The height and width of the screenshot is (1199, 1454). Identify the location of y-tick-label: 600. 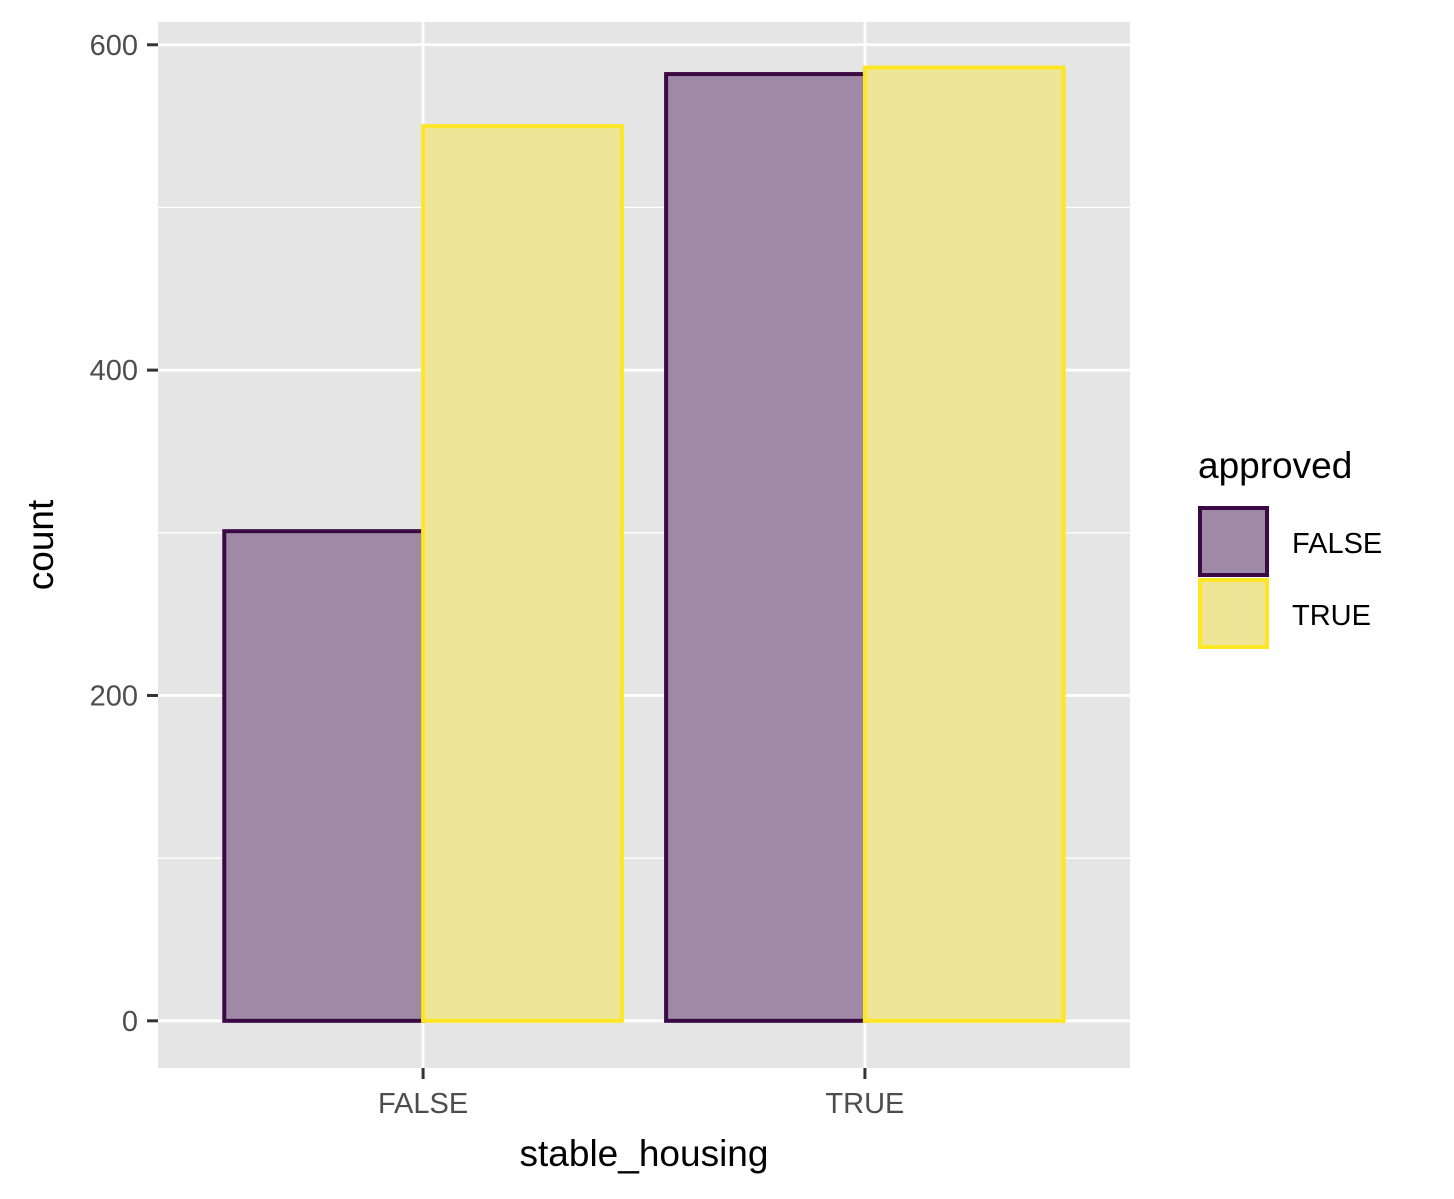
(114, 46).